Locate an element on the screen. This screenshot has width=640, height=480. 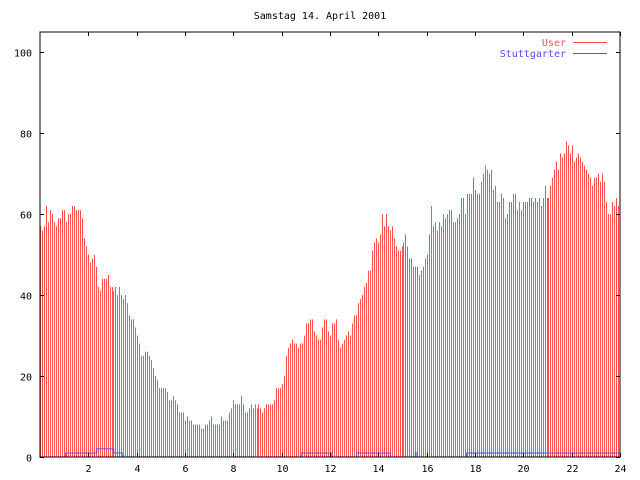
x-tick-label: 2 is located at coordinates (88, 469).